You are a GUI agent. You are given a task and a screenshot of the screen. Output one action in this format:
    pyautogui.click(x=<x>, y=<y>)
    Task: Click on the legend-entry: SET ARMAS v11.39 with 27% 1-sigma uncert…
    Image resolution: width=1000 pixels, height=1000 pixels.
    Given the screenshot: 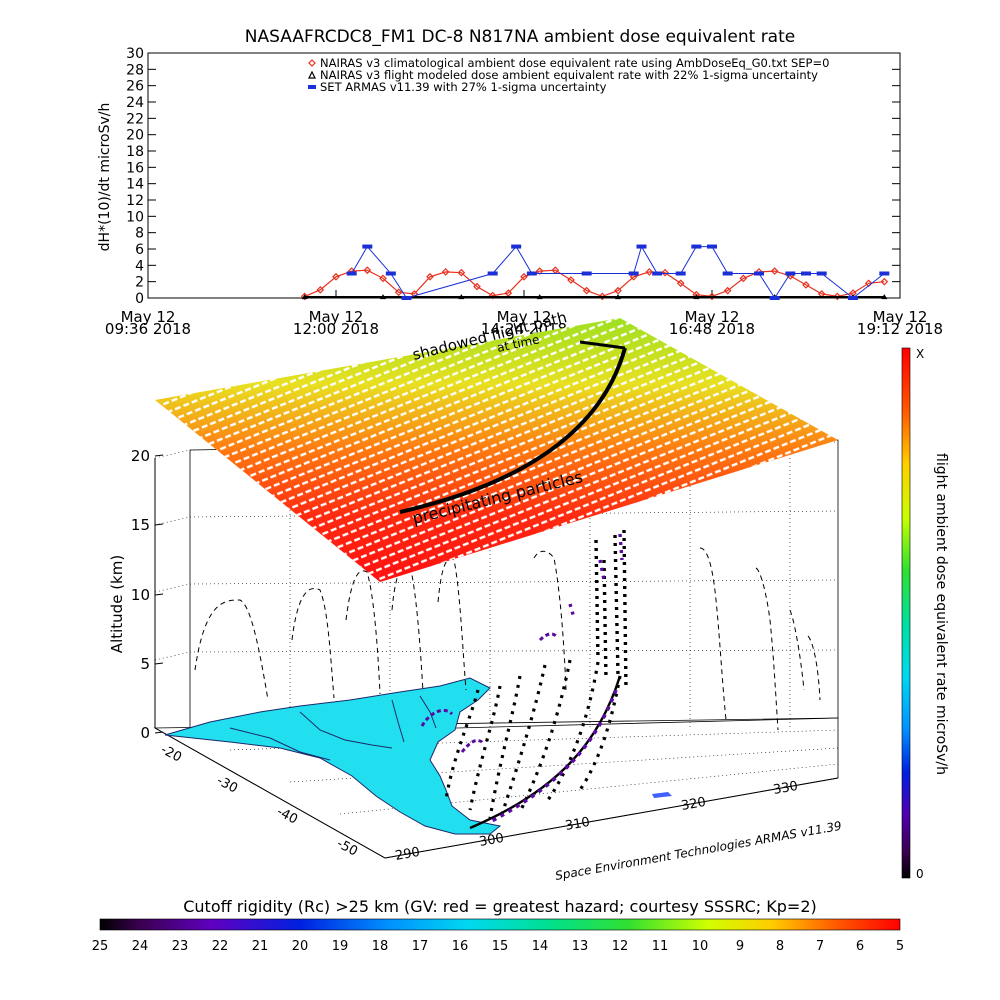 What is the action you would take?
    pyautogui.click(x=463, y=87)
    